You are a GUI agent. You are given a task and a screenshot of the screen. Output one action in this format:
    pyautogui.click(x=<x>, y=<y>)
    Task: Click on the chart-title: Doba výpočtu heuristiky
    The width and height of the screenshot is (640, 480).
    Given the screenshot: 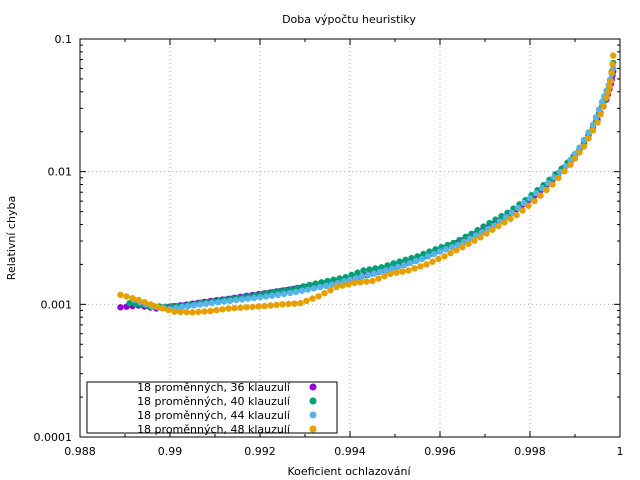 What is the action you would take?
    pyautogui.click(x=349, y=19)
    